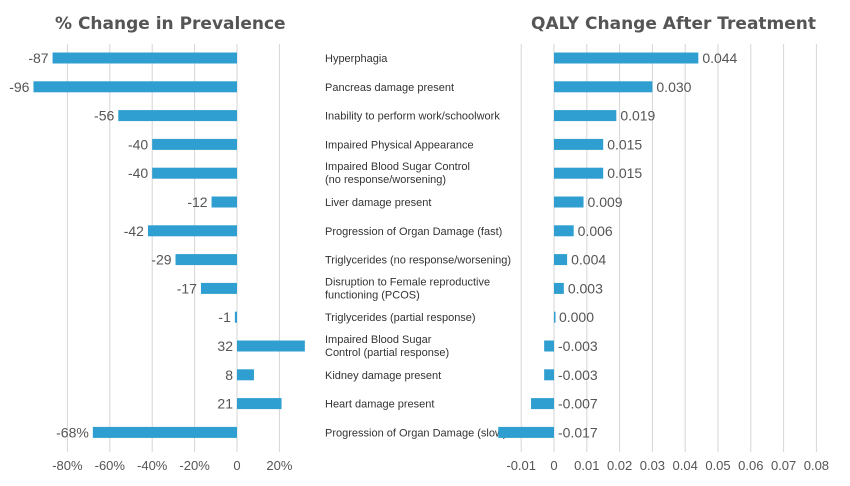 This screenshot has height=486, width=850. What do you see at coordinates (416, 433) in the screenshot?
I see `category-label: Progression of Organ Damage (slow)` at bounding box center [416, 433].